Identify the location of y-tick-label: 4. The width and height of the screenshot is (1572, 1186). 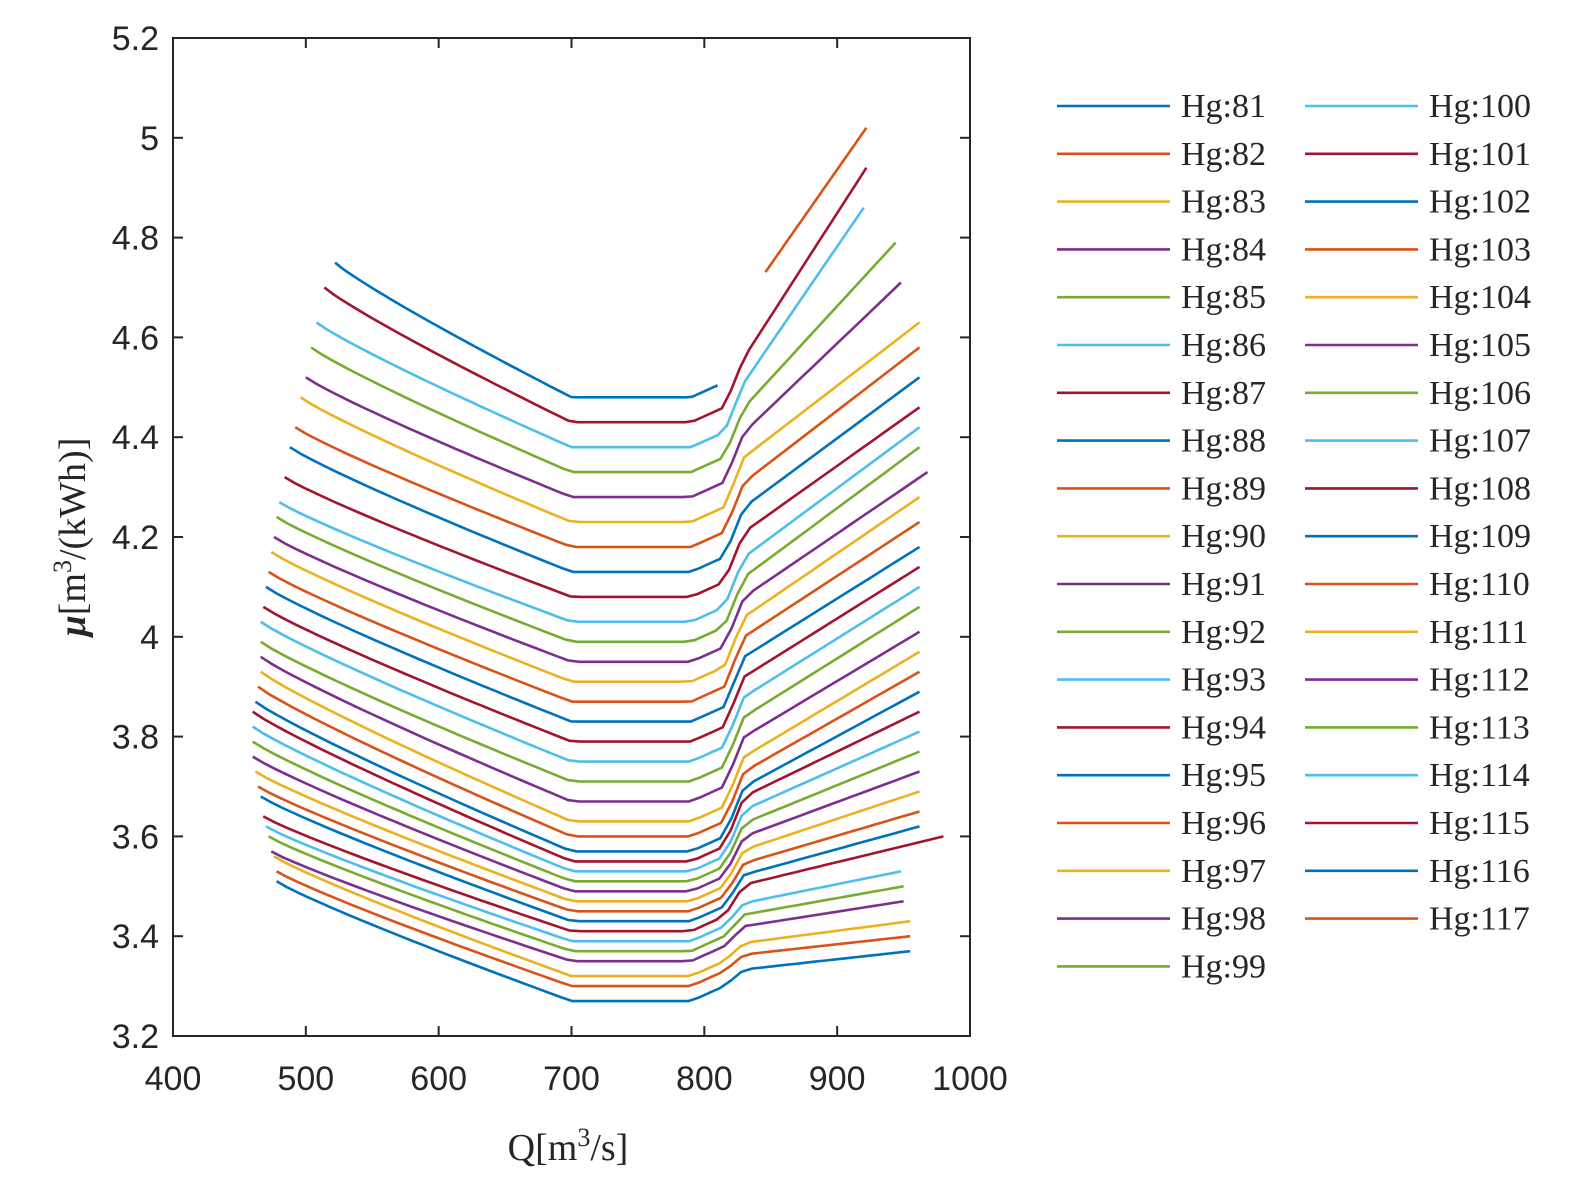
(149, 638).